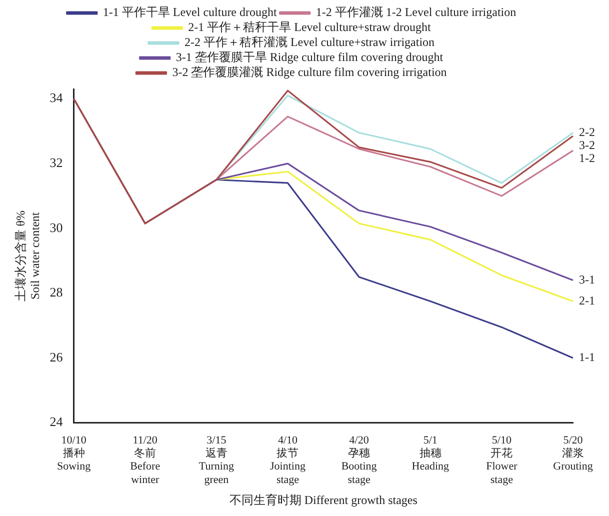 The image size is (609, 516). What do you see at coordinates (309, 72) in the screenshot?
I see `legend-label: 3-2 垄作覆膜灌溉 Ridge culture film covering irrigation` at bounding box center [309, 72].